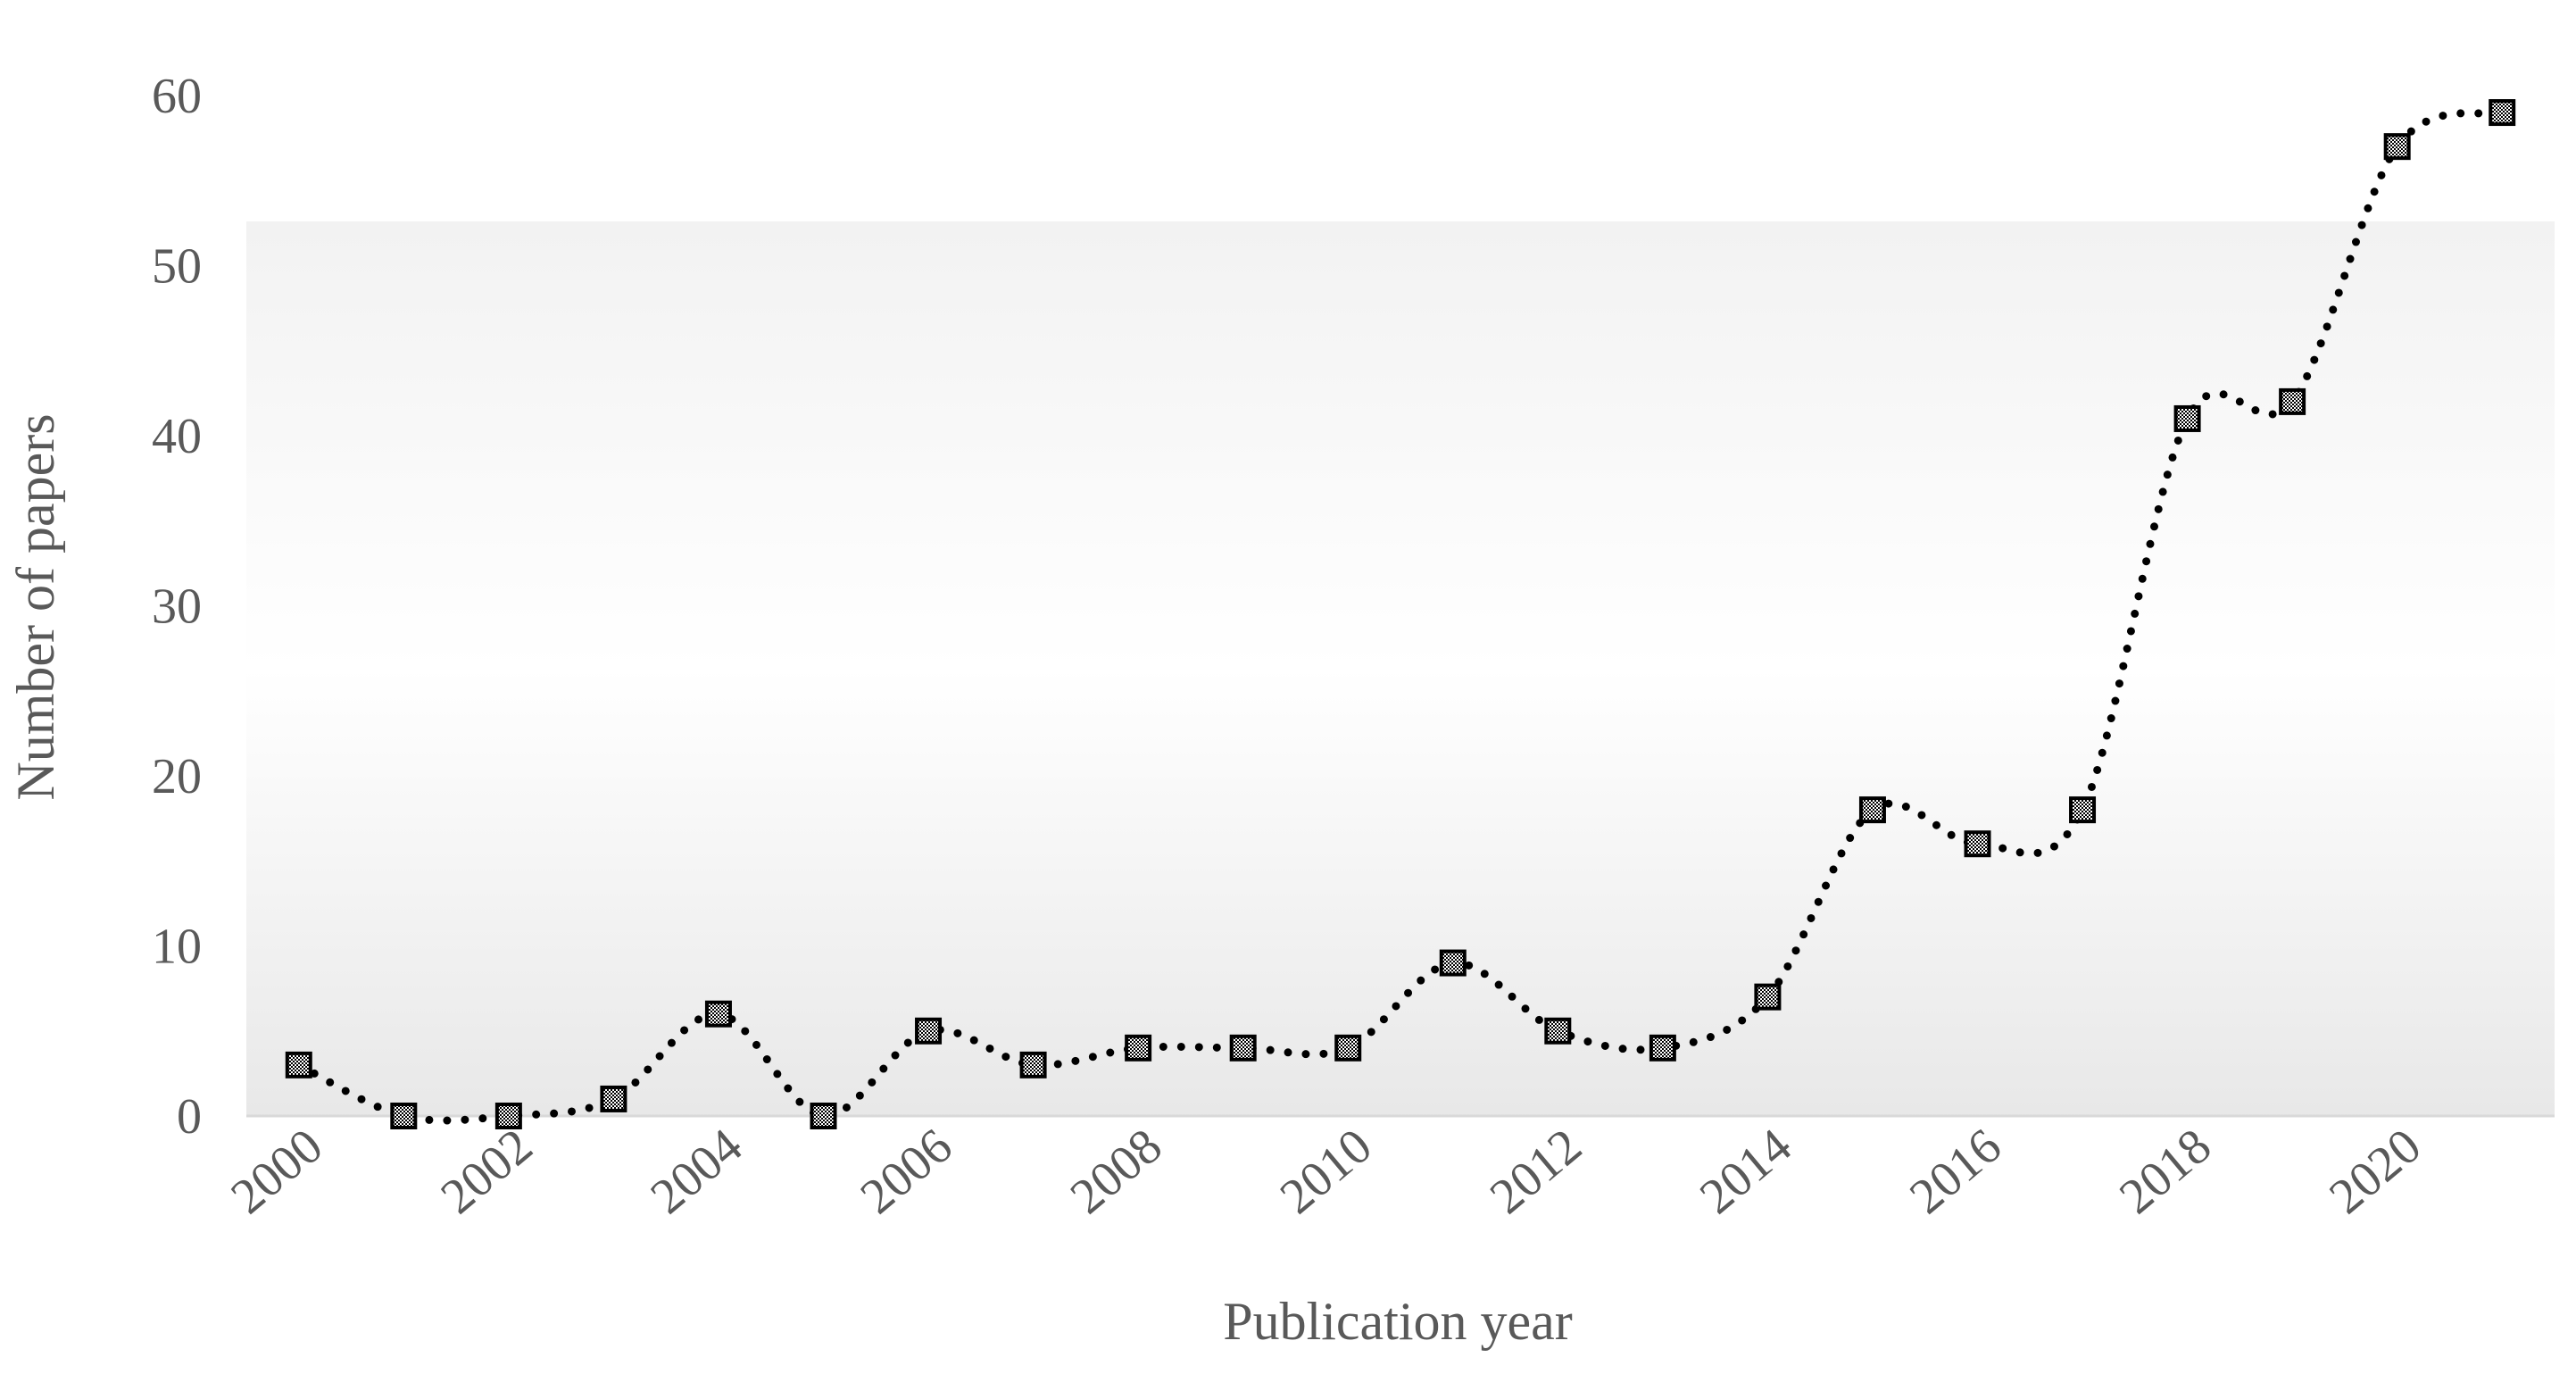 This screenshot has width=2576, height=1374. I want to click on x-tick-label: 2012, so click(1536, 1171).